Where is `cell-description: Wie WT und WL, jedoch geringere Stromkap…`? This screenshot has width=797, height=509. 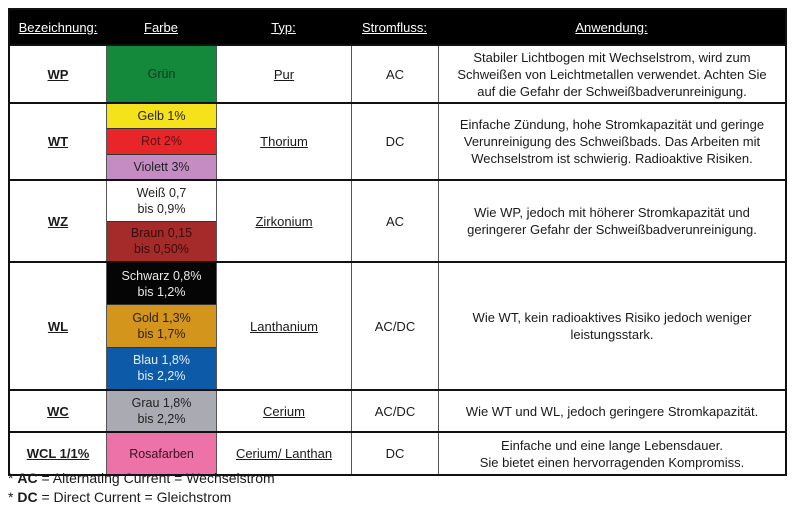 cell-description: Wie WT und WL, jedoch geringere Stromkap… is located at coordinates (611, 411).